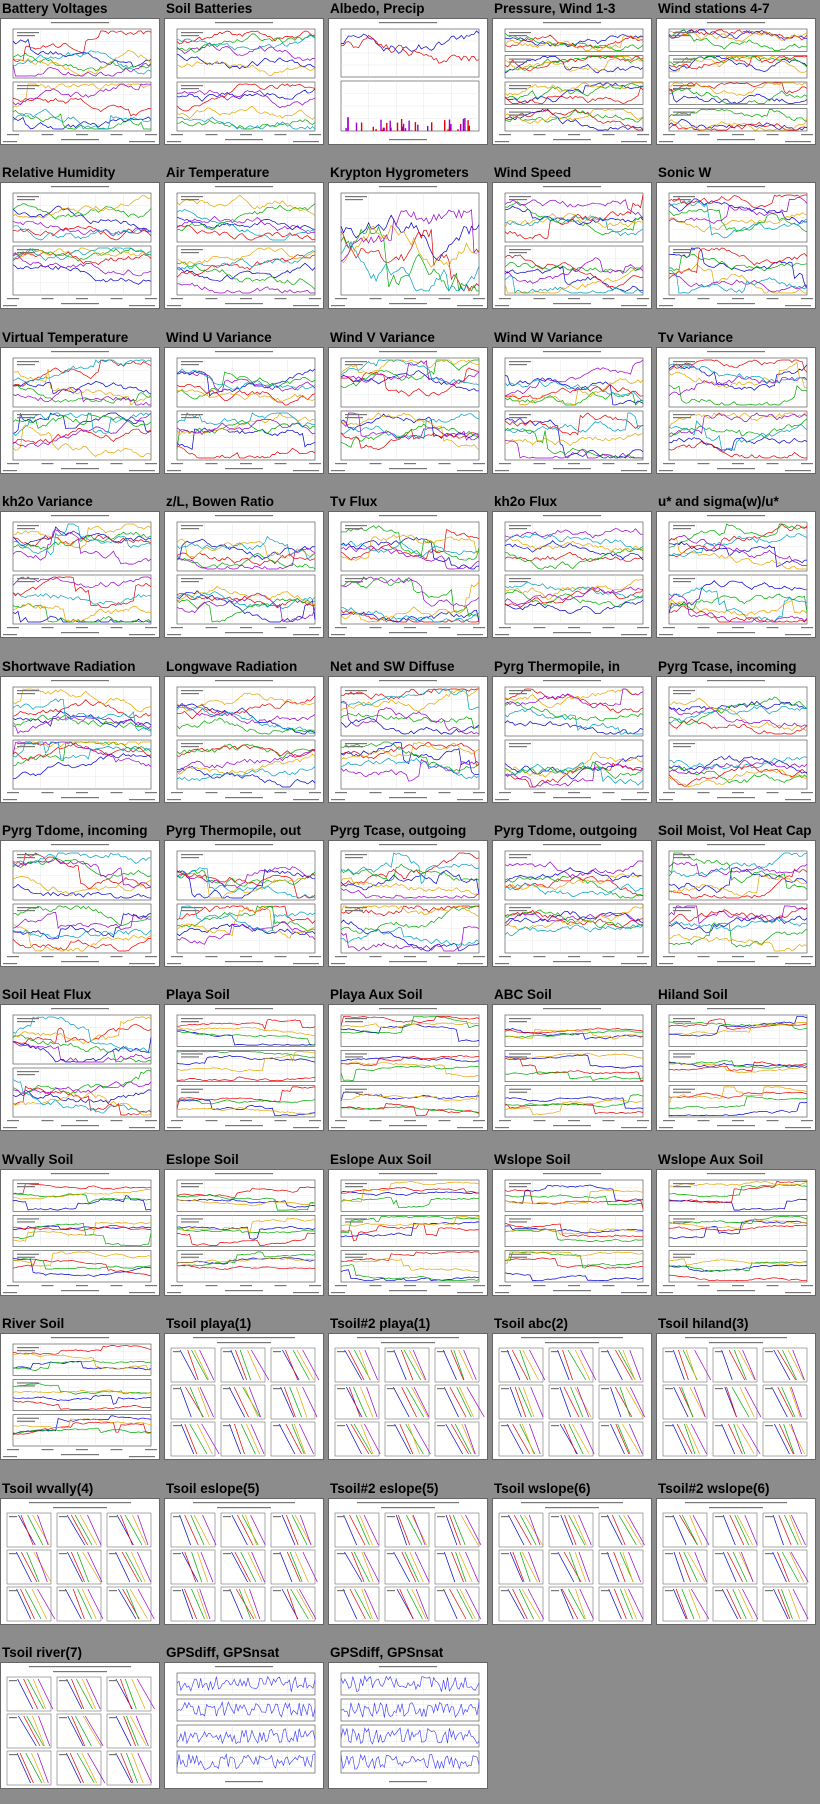  I want to click on plot-title-link: Tsoil wvally(4), so click(48, 1488).